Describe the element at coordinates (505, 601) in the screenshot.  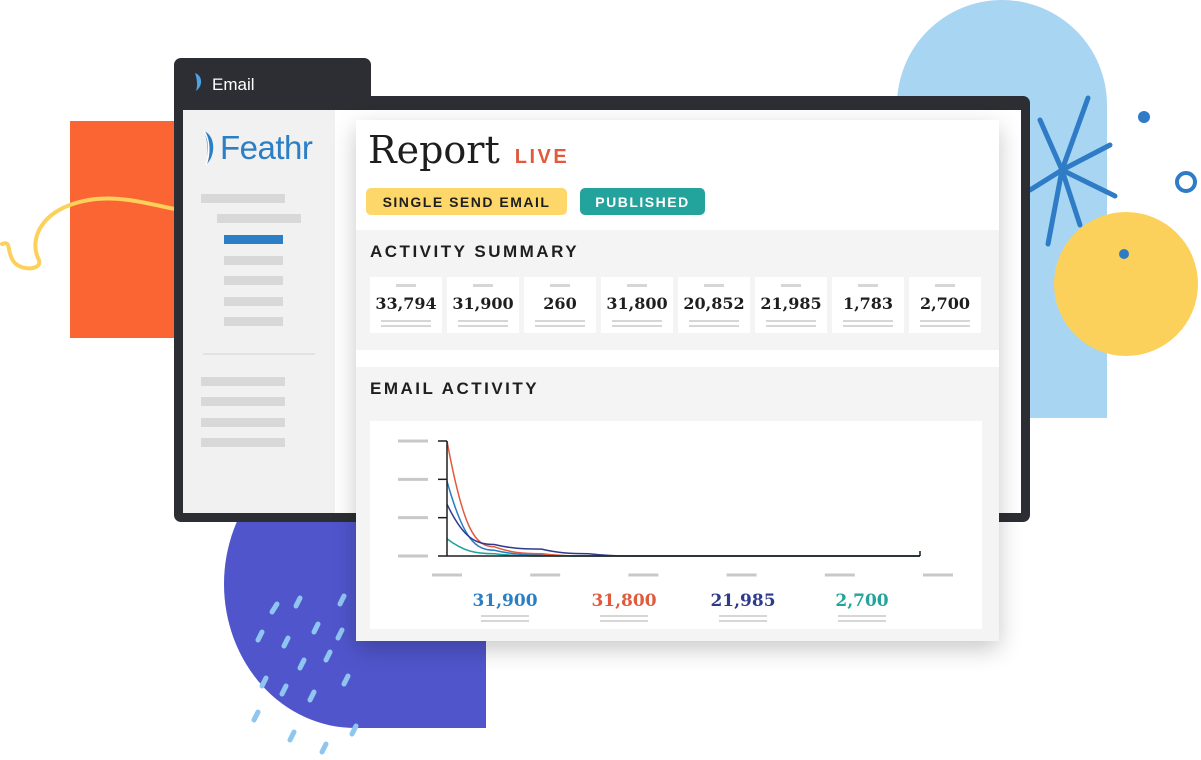
I see `legend-value: 31,900` at that location.